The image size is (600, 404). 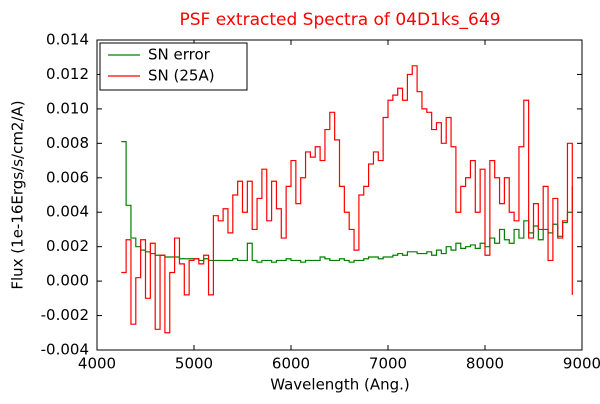 What do you see at coordinates (340, 385) in the screenshot?
I see `x-axis-label: Wavelength (Ang.)` at bounding box center [340, 385].